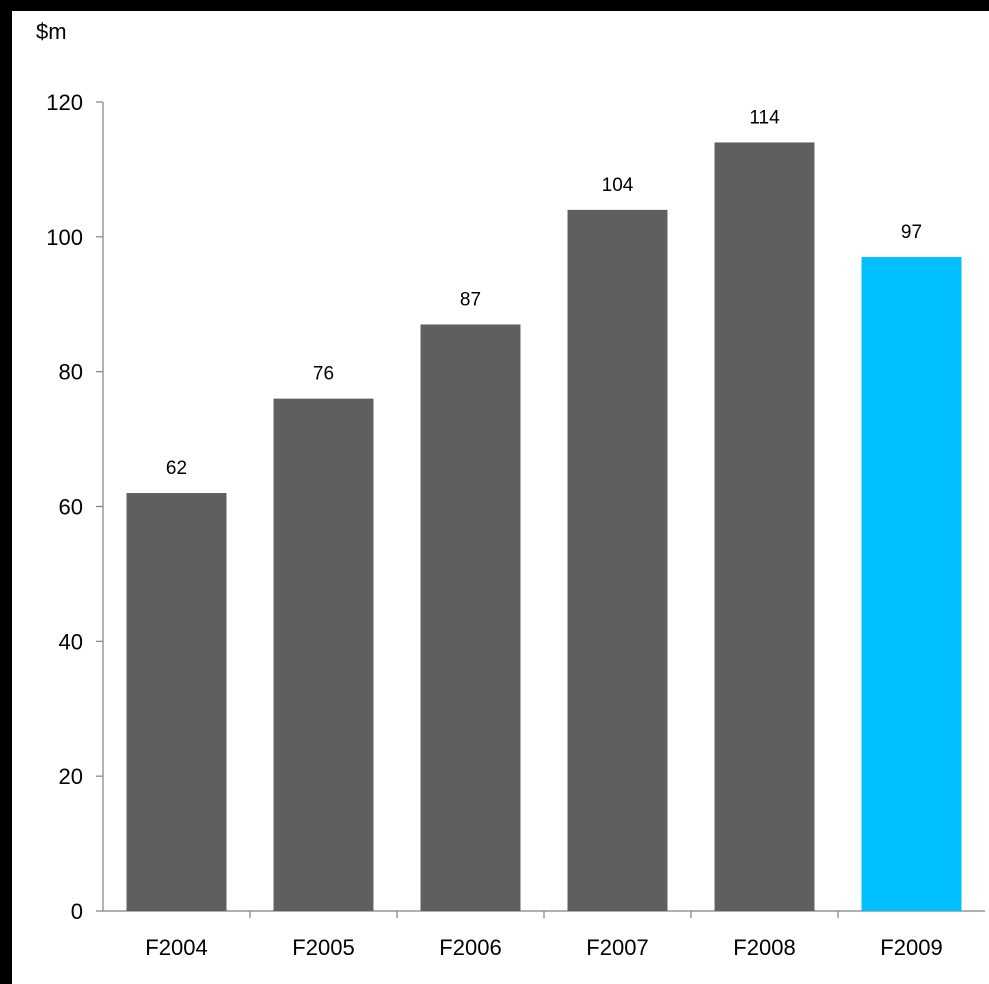 The width and height of the screenshot is (989, 984). Describe the element at coordinates (617, 947) in the screenshot. I see `x-tick-label: F2007` at that location.